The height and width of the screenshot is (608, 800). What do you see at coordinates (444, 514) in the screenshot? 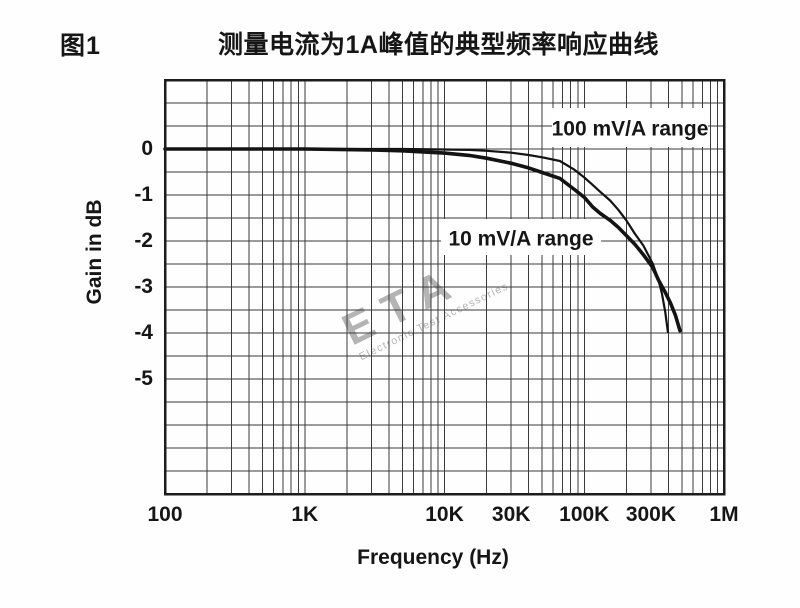
I see `x-tick-label: 10K` at bounding box center [444, 514].